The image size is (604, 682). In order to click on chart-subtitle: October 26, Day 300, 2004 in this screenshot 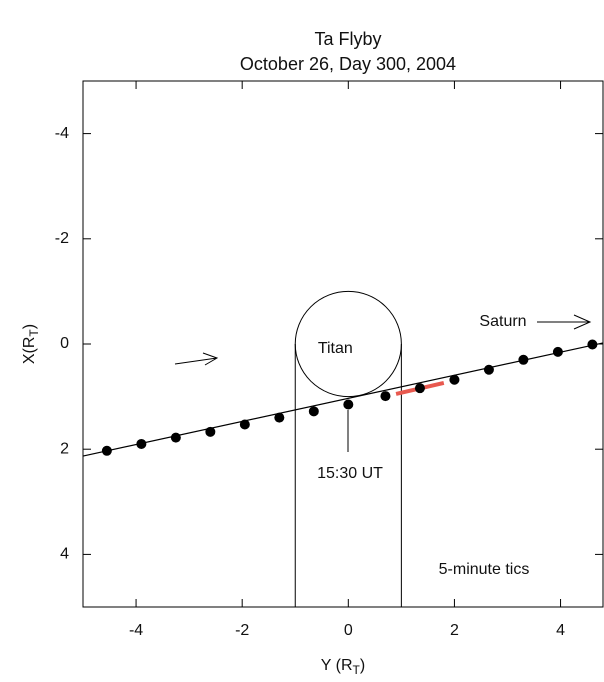, I will do `click(348, 64)`.